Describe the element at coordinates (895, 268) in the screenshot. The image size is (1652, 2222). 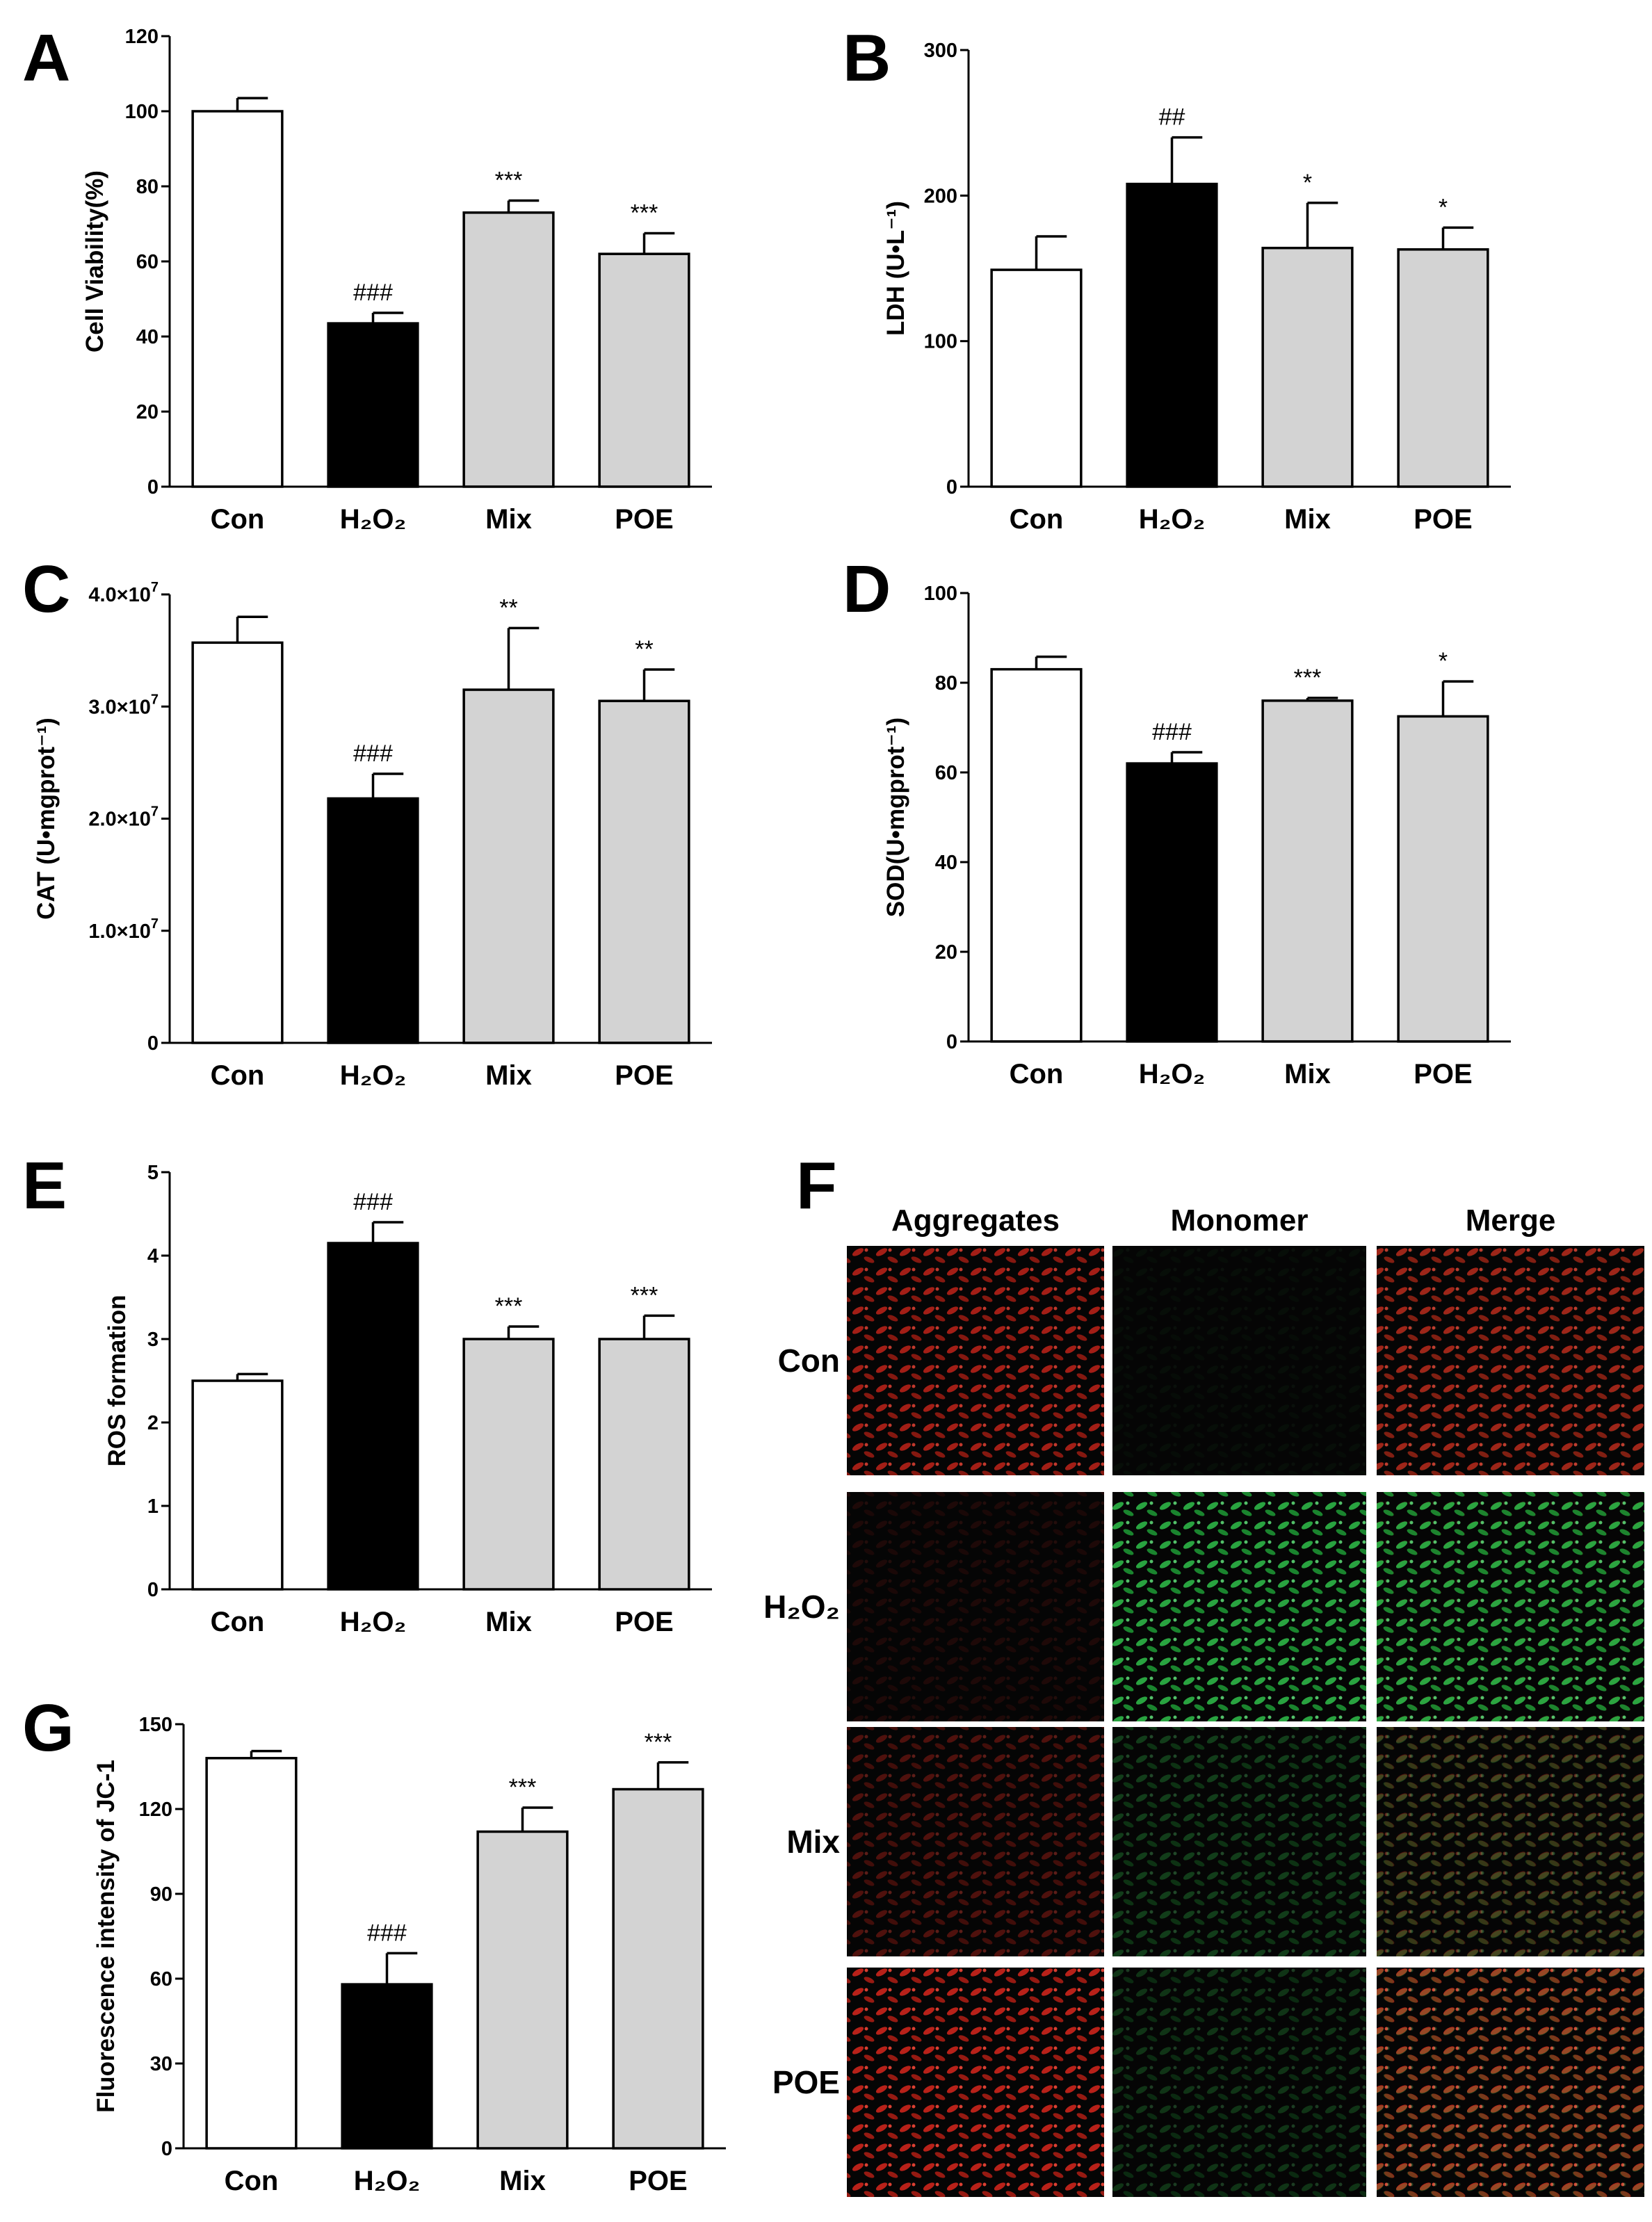
I see `y-axis-label: LDH (U•L⁻¹)` at that location.